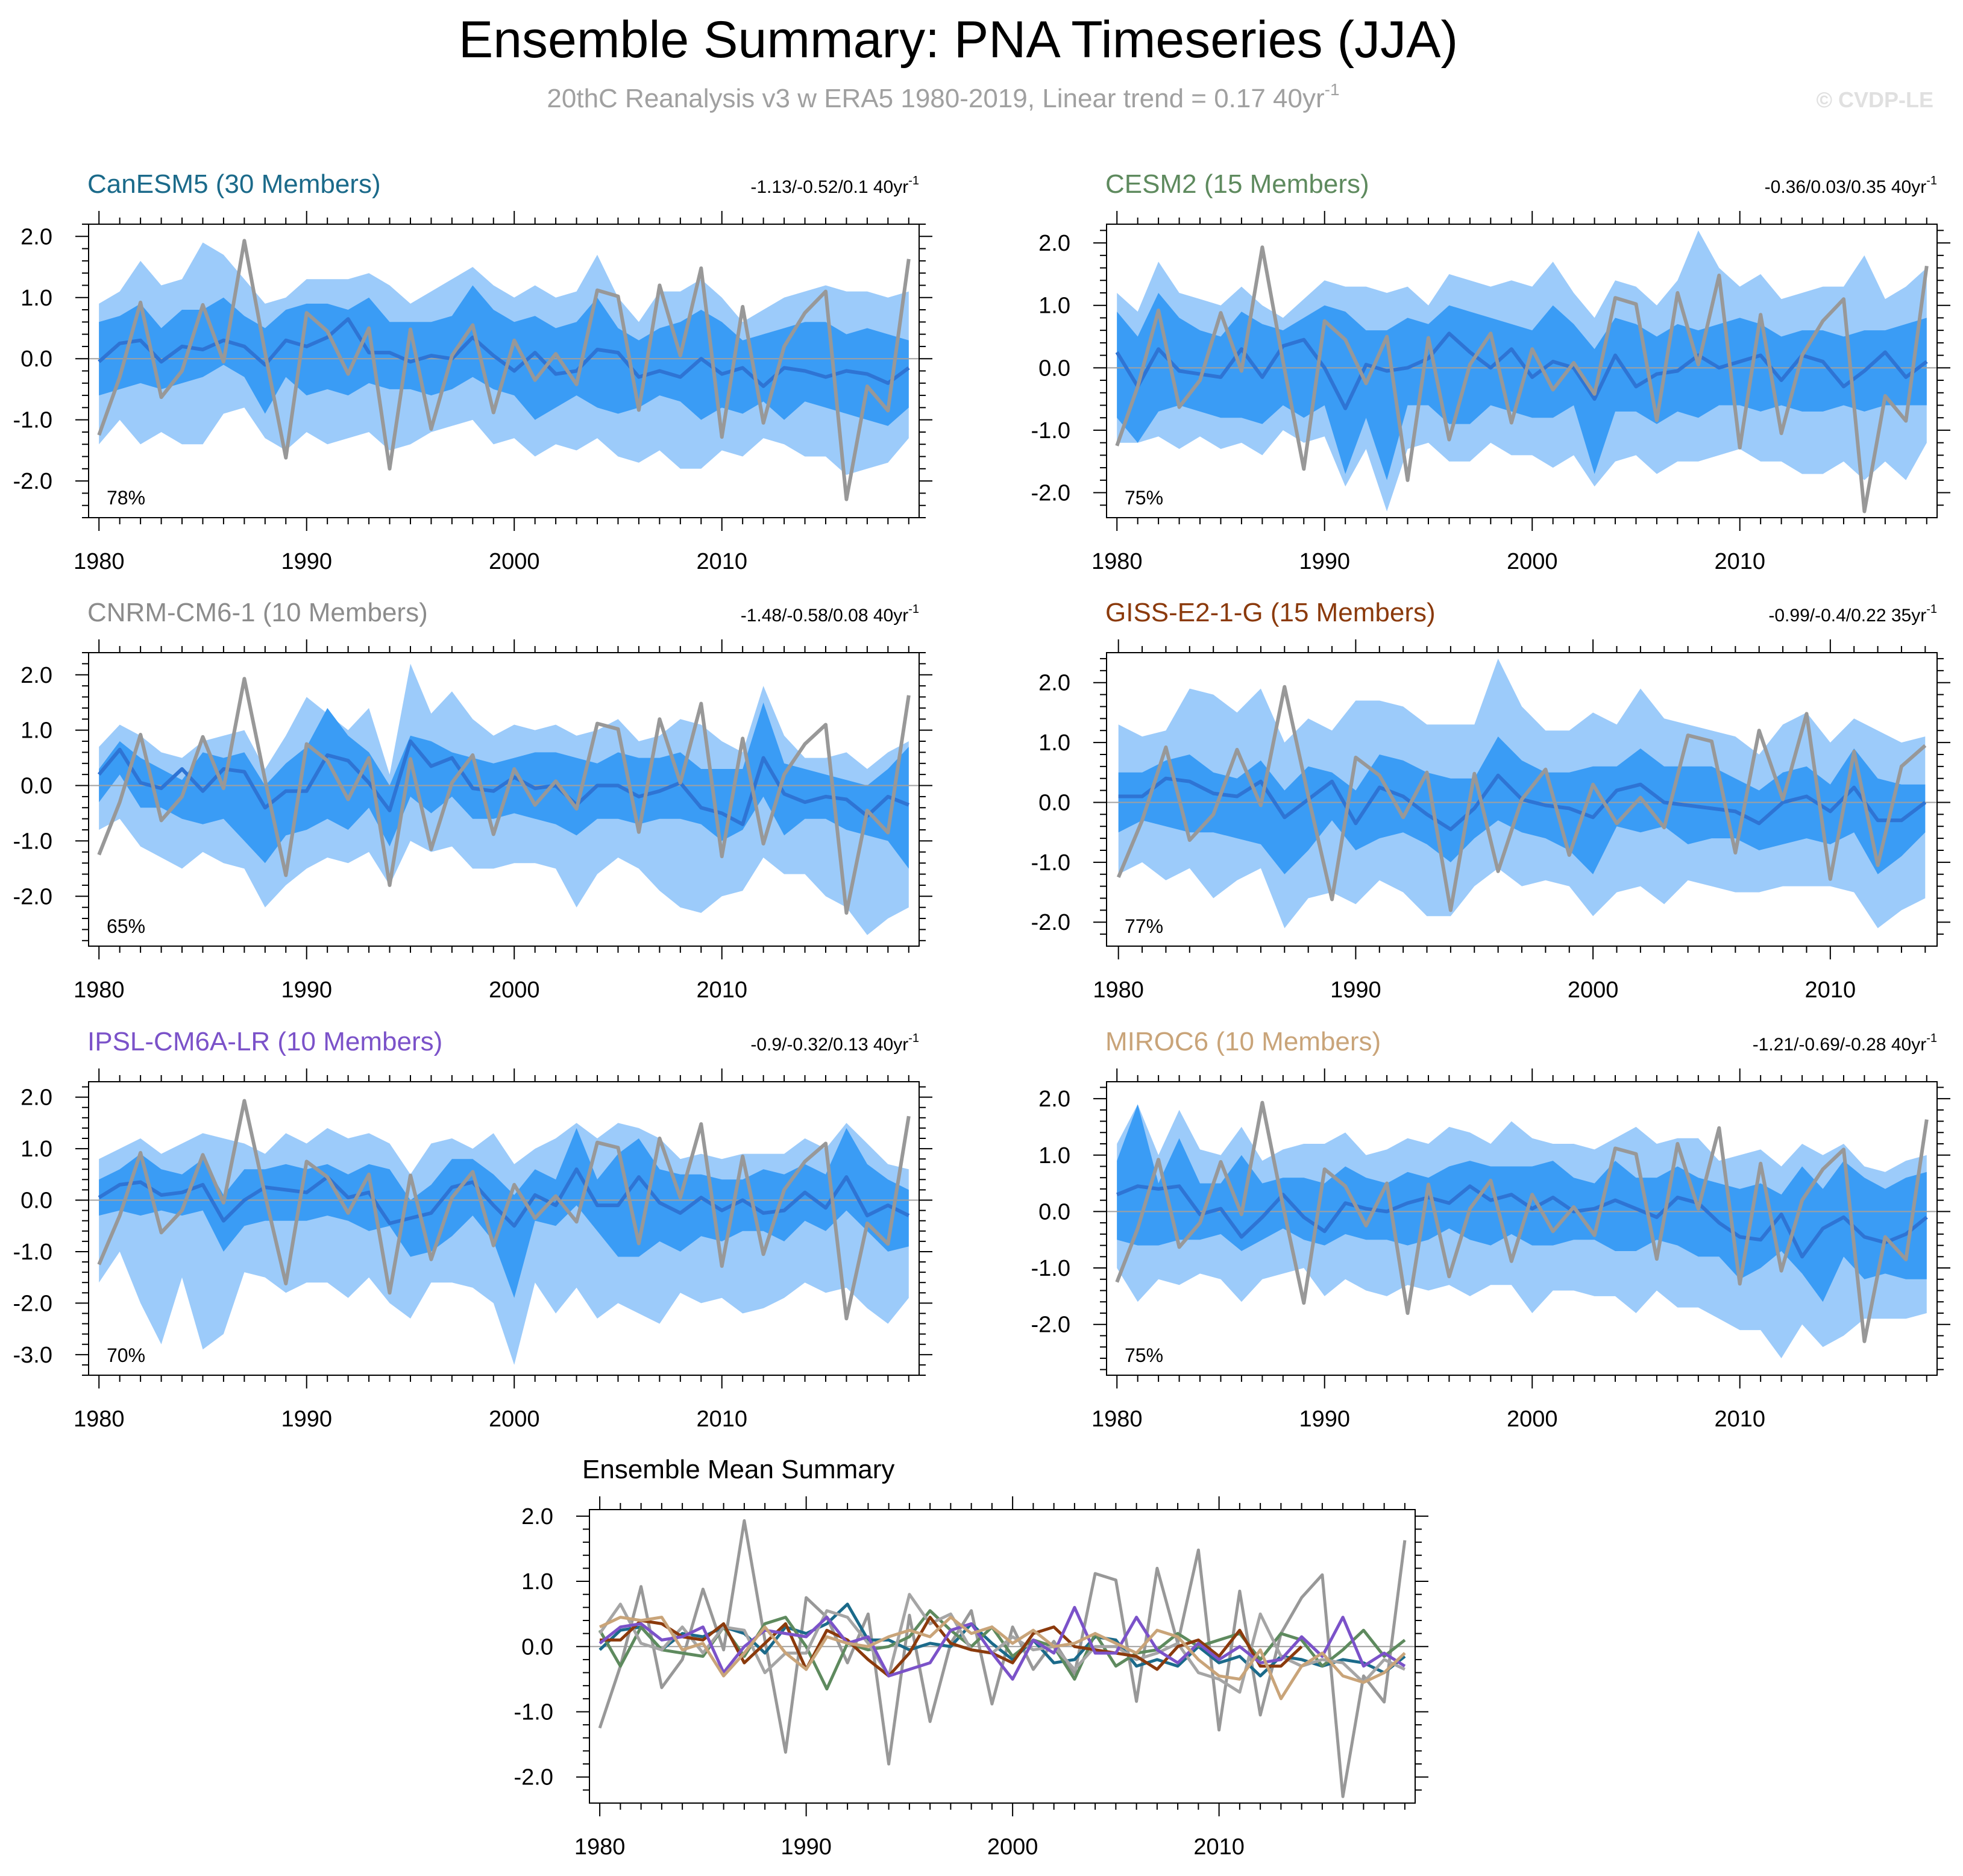 The width and height of the screenshot is (1963, 1876). Describe the element at coordinates (32, 1355) in the screenshot. I see `y-tick-label: -3.0` at that location.